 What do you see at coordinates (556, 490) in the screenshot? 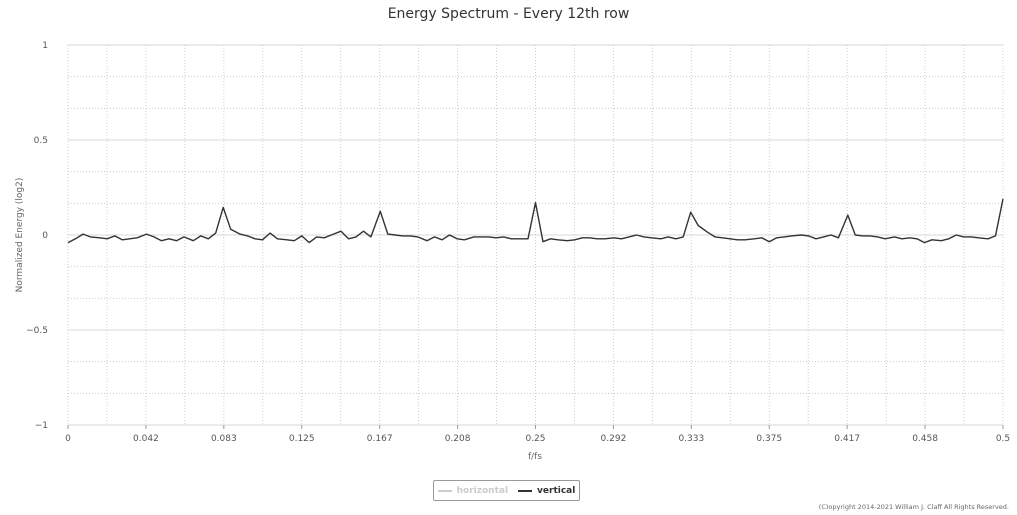
I see `legend-label-vertical: vertical` at bounding box center [556, 490].